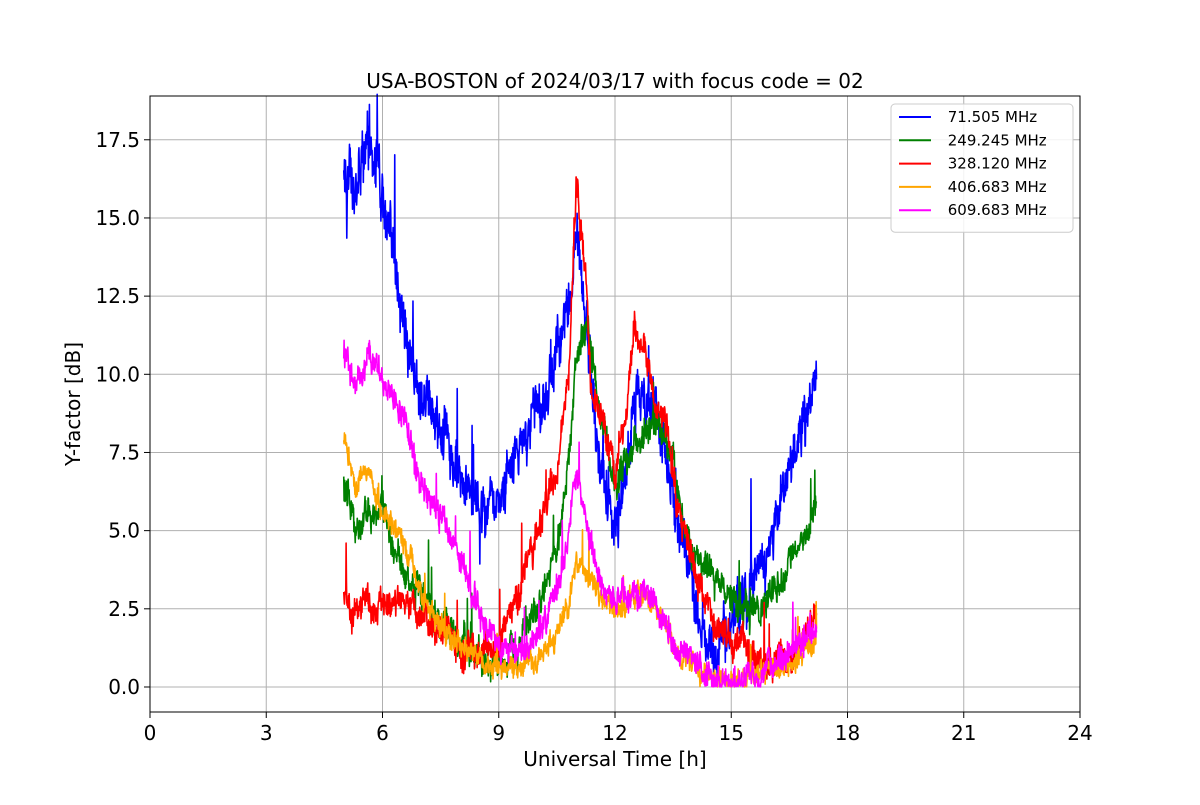  What do you see at coordinates (995, 140) in the screenshot?
I see `legend-entry: 249.245 MHz` at bounding box center [995, 140].